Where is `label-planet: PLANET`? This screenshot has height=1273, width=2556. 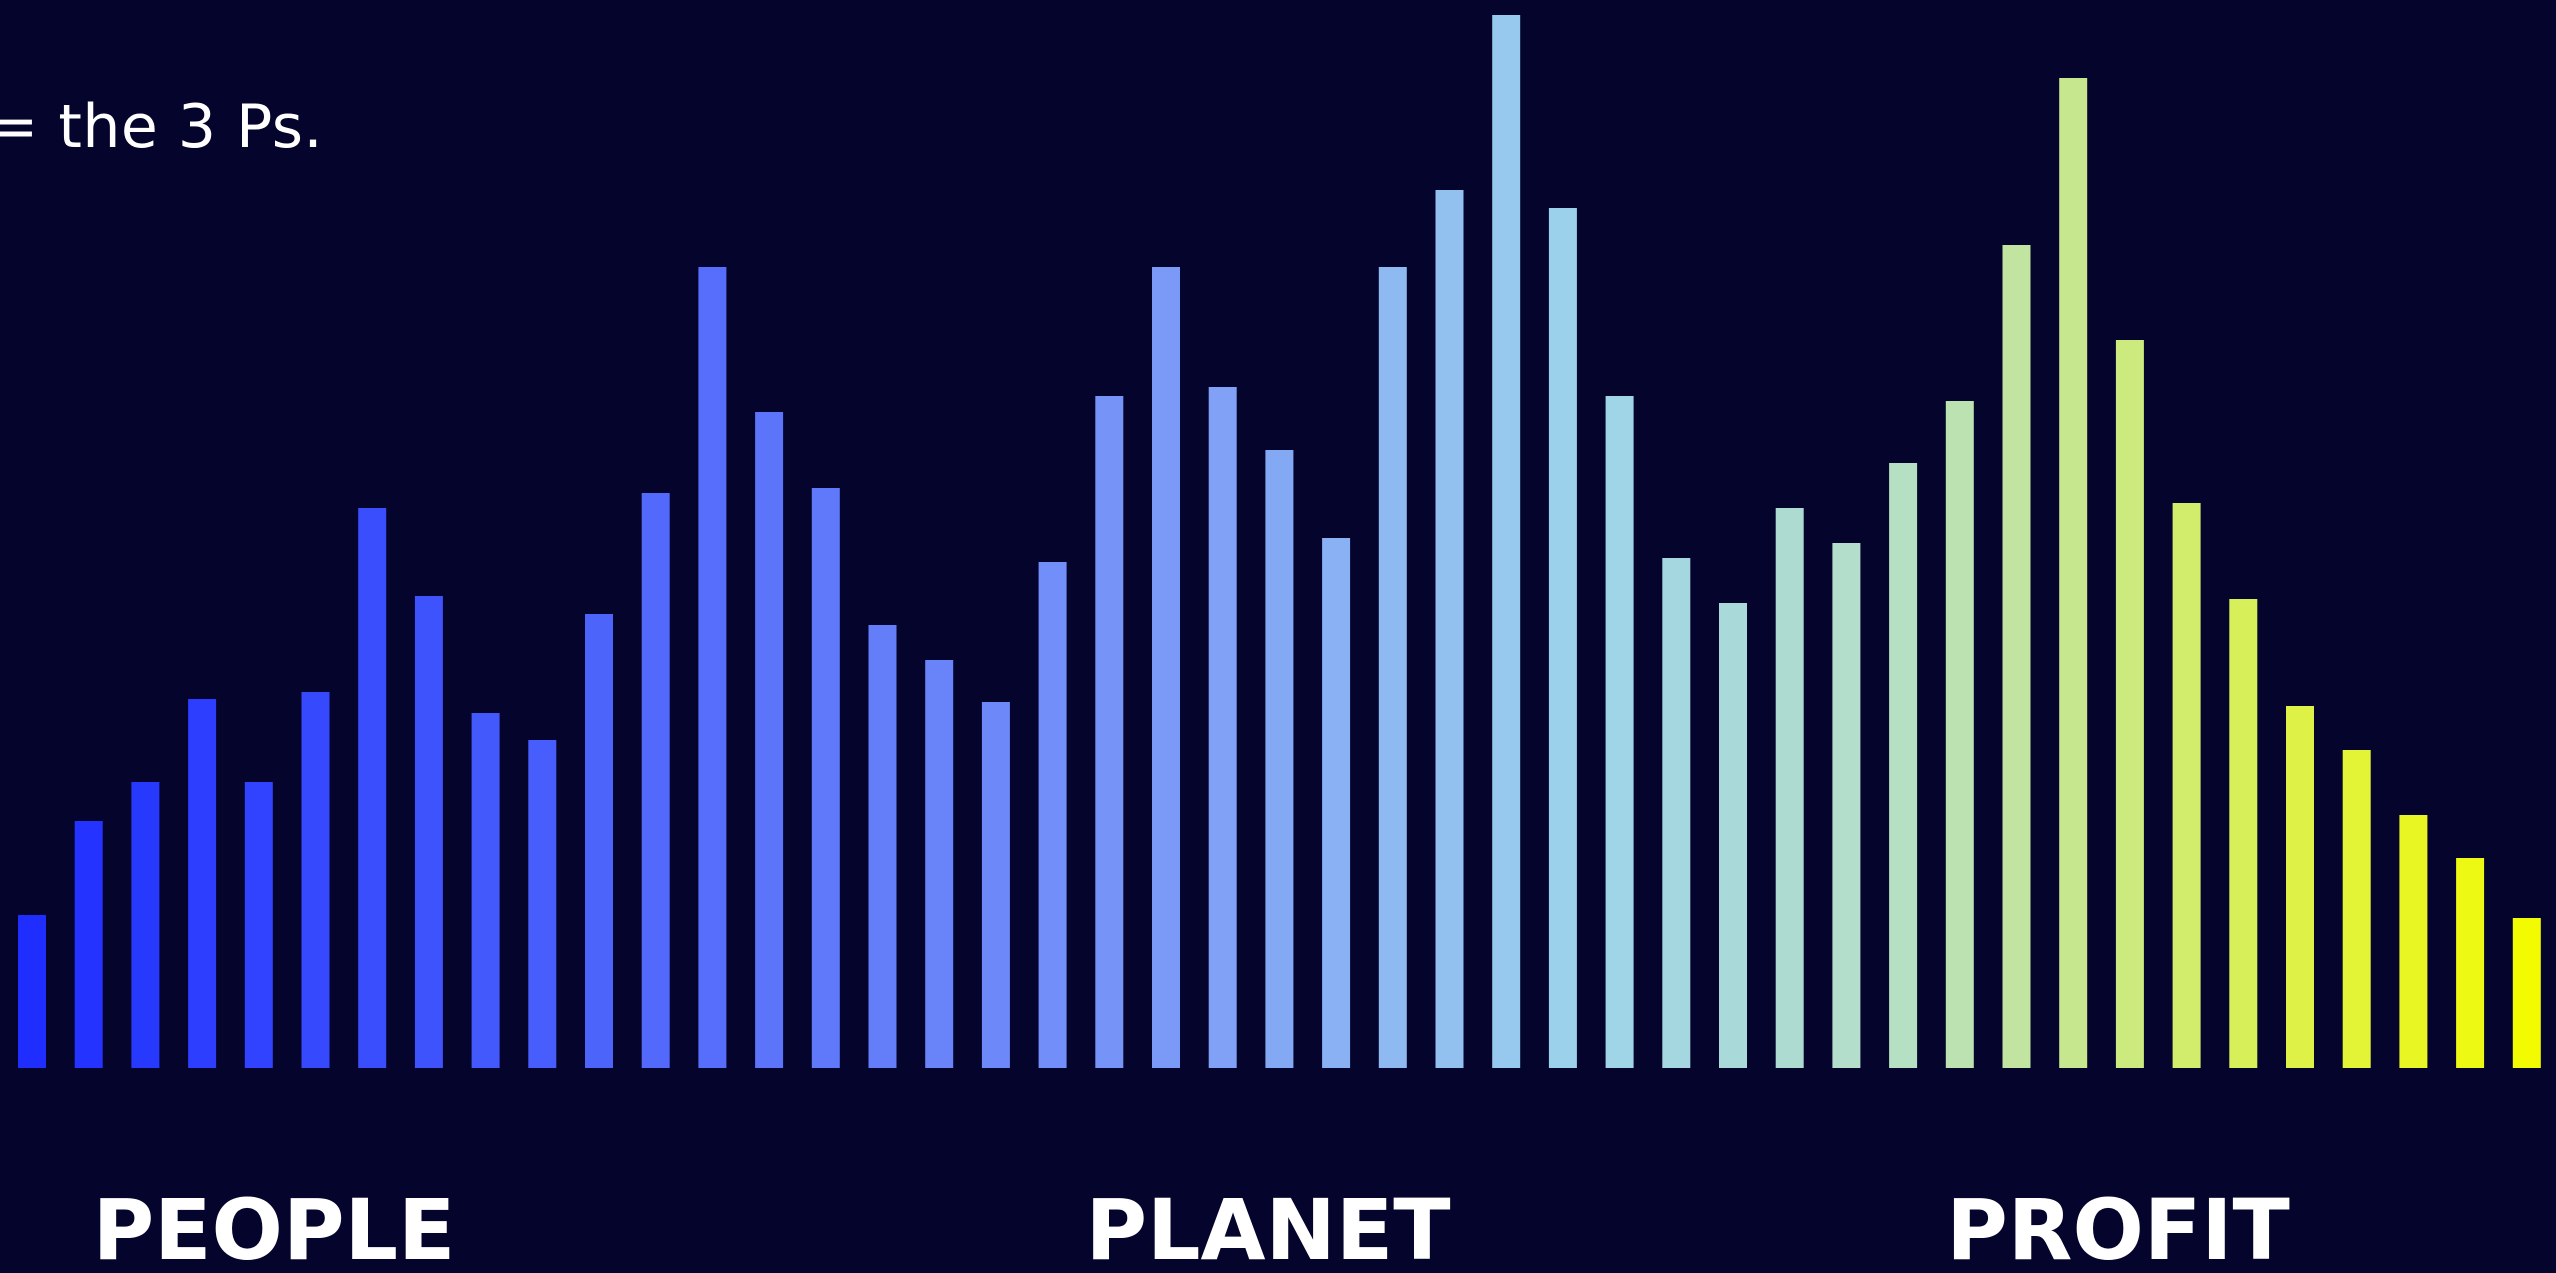 label-planet: PLANET is located at coordinates (1268, 1227).